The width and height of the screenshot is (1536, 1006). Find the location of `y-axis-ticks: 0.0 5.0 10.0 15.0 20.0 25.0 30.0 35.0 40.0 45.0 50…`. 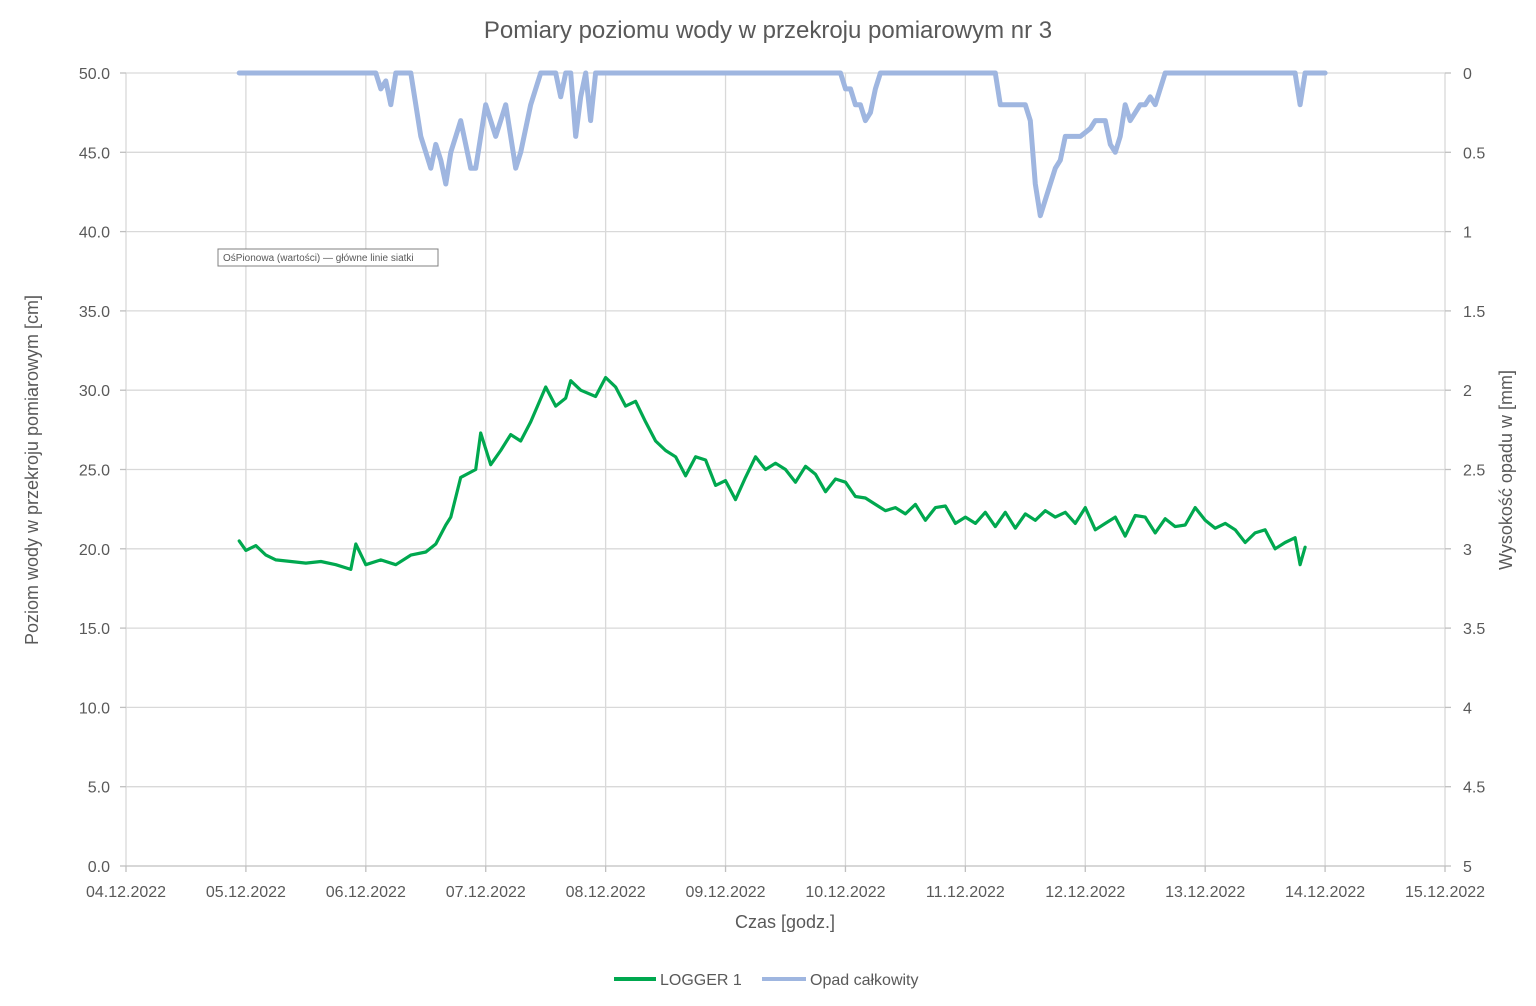

y-axis-ticks: 0.0 5.0 10.0 15.0 20.0 25.0 30.0 35.0 40.0 45.0 50… is located at coordinates (94, 471).